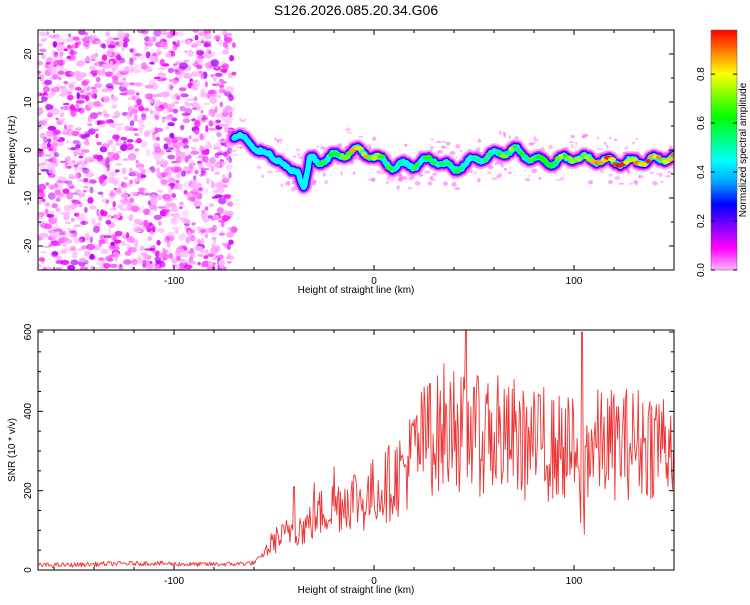 The width and height of the screenshot is (750, 605). Describe the element at coordinates (28, 570) in the screenshot. I see `y-tick-label: 0` at that location.